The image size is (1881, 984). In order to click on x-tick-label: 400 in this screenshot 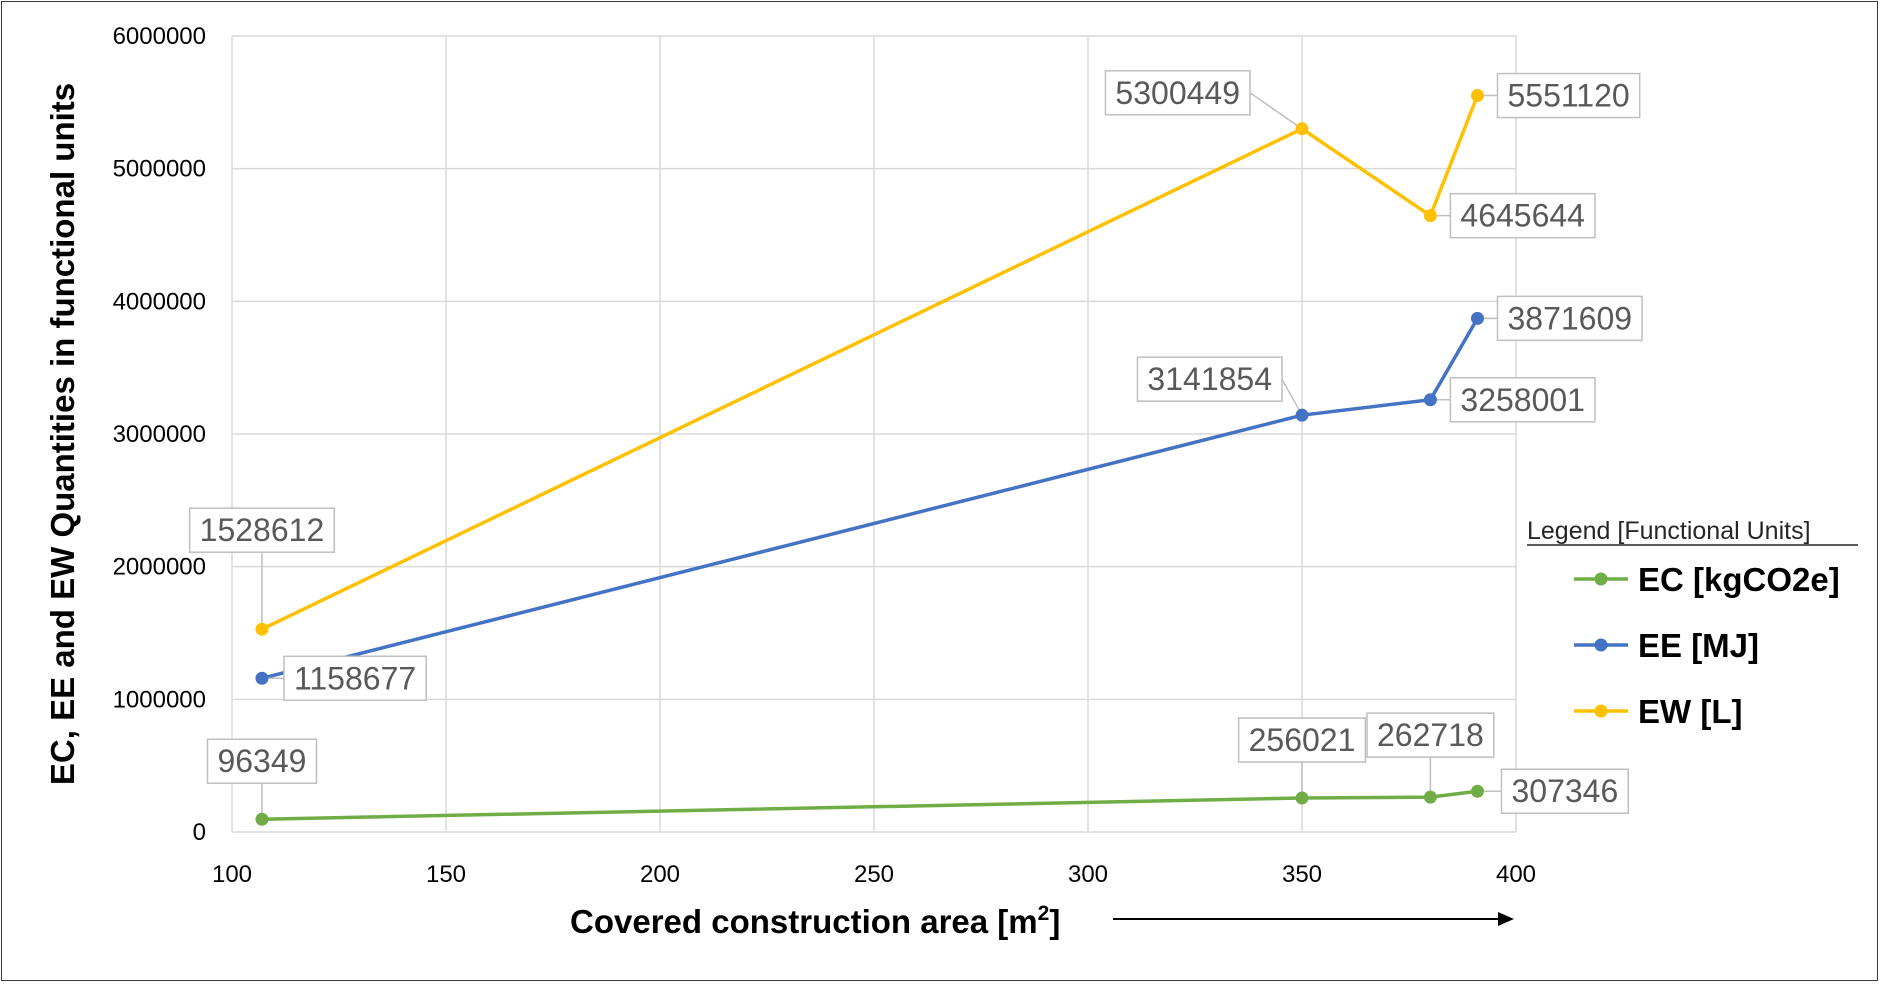, I will do `click(1516, 874)`.